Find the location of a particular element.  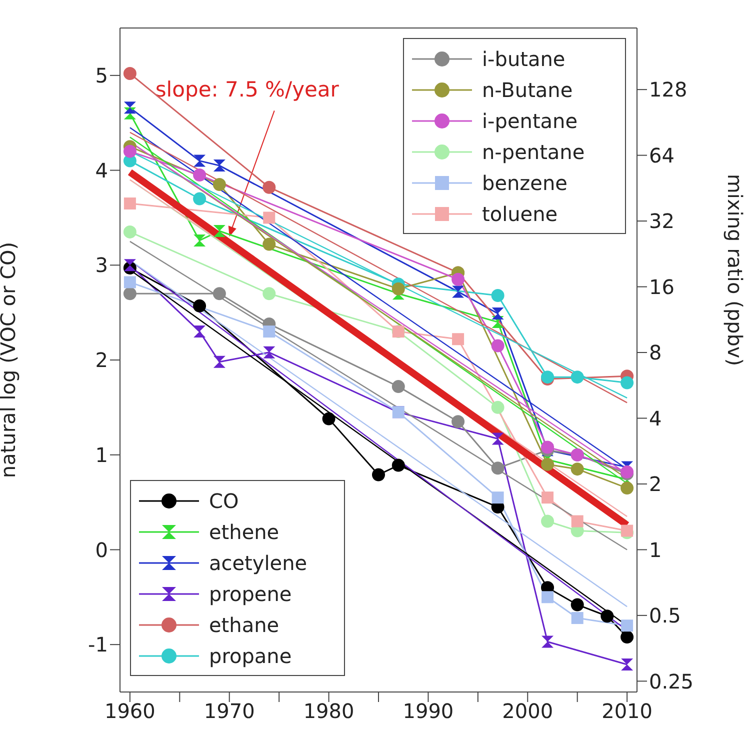

y2-tick-label: 128 is located at coordinates (668, 90).